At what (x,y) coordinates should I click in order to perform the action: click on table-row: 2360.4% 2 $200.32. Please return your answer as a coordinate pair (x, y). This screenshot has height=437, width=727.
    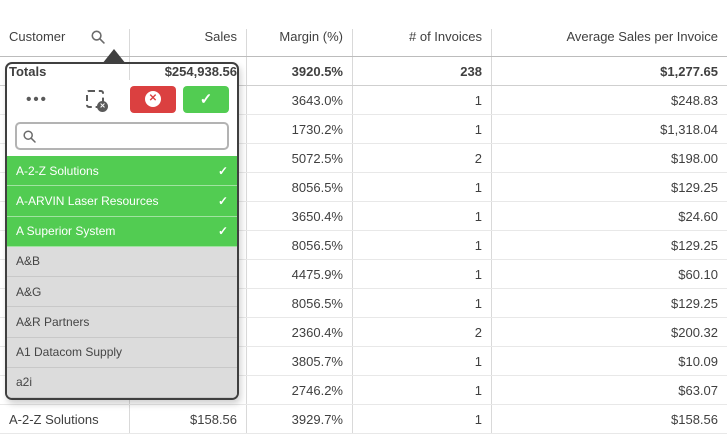
    Looking at the image, I should click on (363, 332).